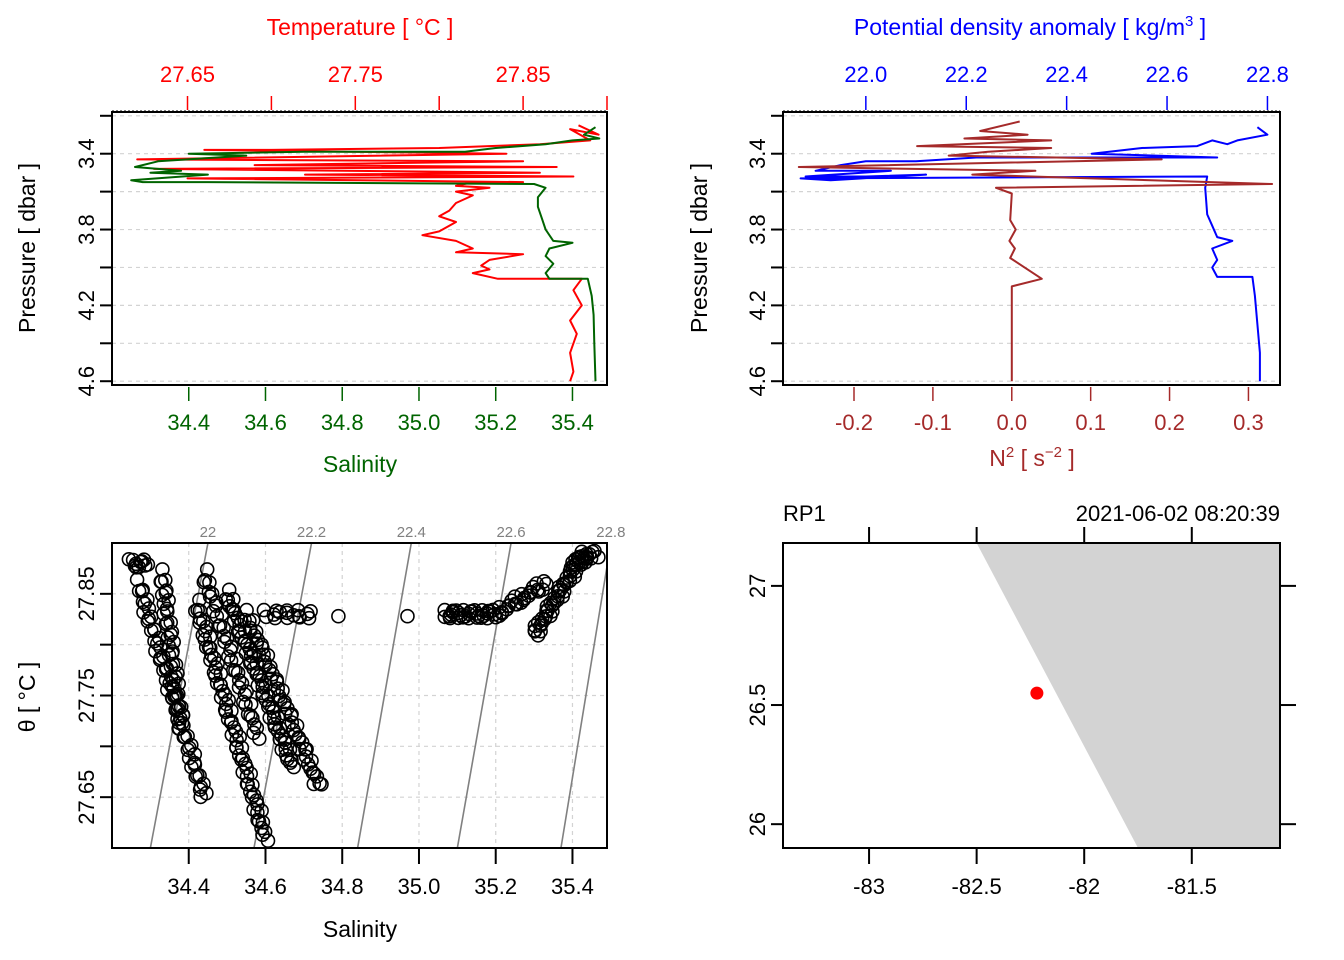 This screenshot has height=960, width=1344. I want to click on p4-longitude-axis: -83 -82.5 -82 -81.5, so click(1035, 713).